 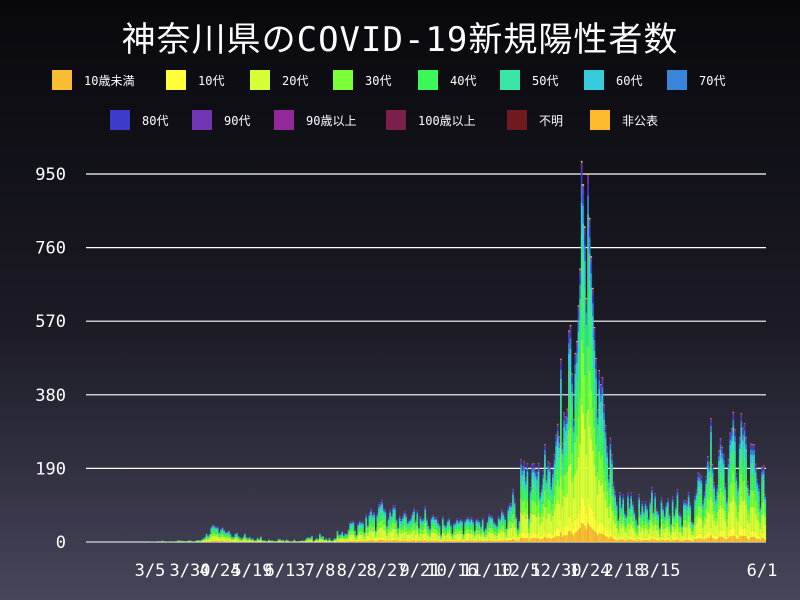 What do you see at coordinates (50, 175) in the screenshot?
I see `y-tick-label: 950` at bounding box center [50, 175].